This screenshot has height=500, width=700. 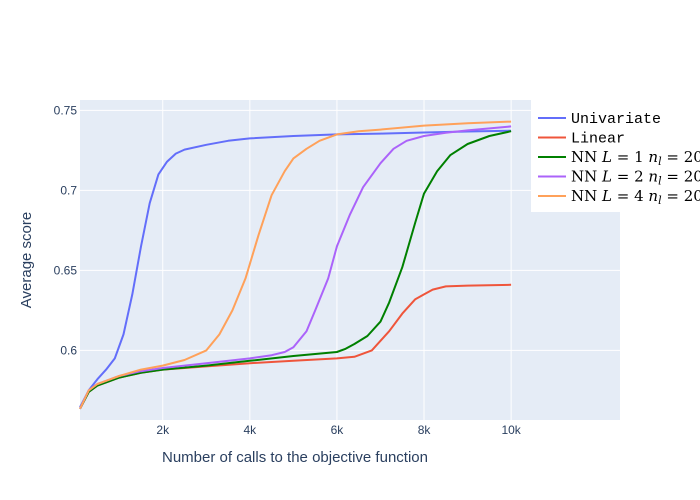 What do you see at coordinates (630, 196) in the screenshot?
I see `legend-label-part: = 4` at bounding box center [630, 196].